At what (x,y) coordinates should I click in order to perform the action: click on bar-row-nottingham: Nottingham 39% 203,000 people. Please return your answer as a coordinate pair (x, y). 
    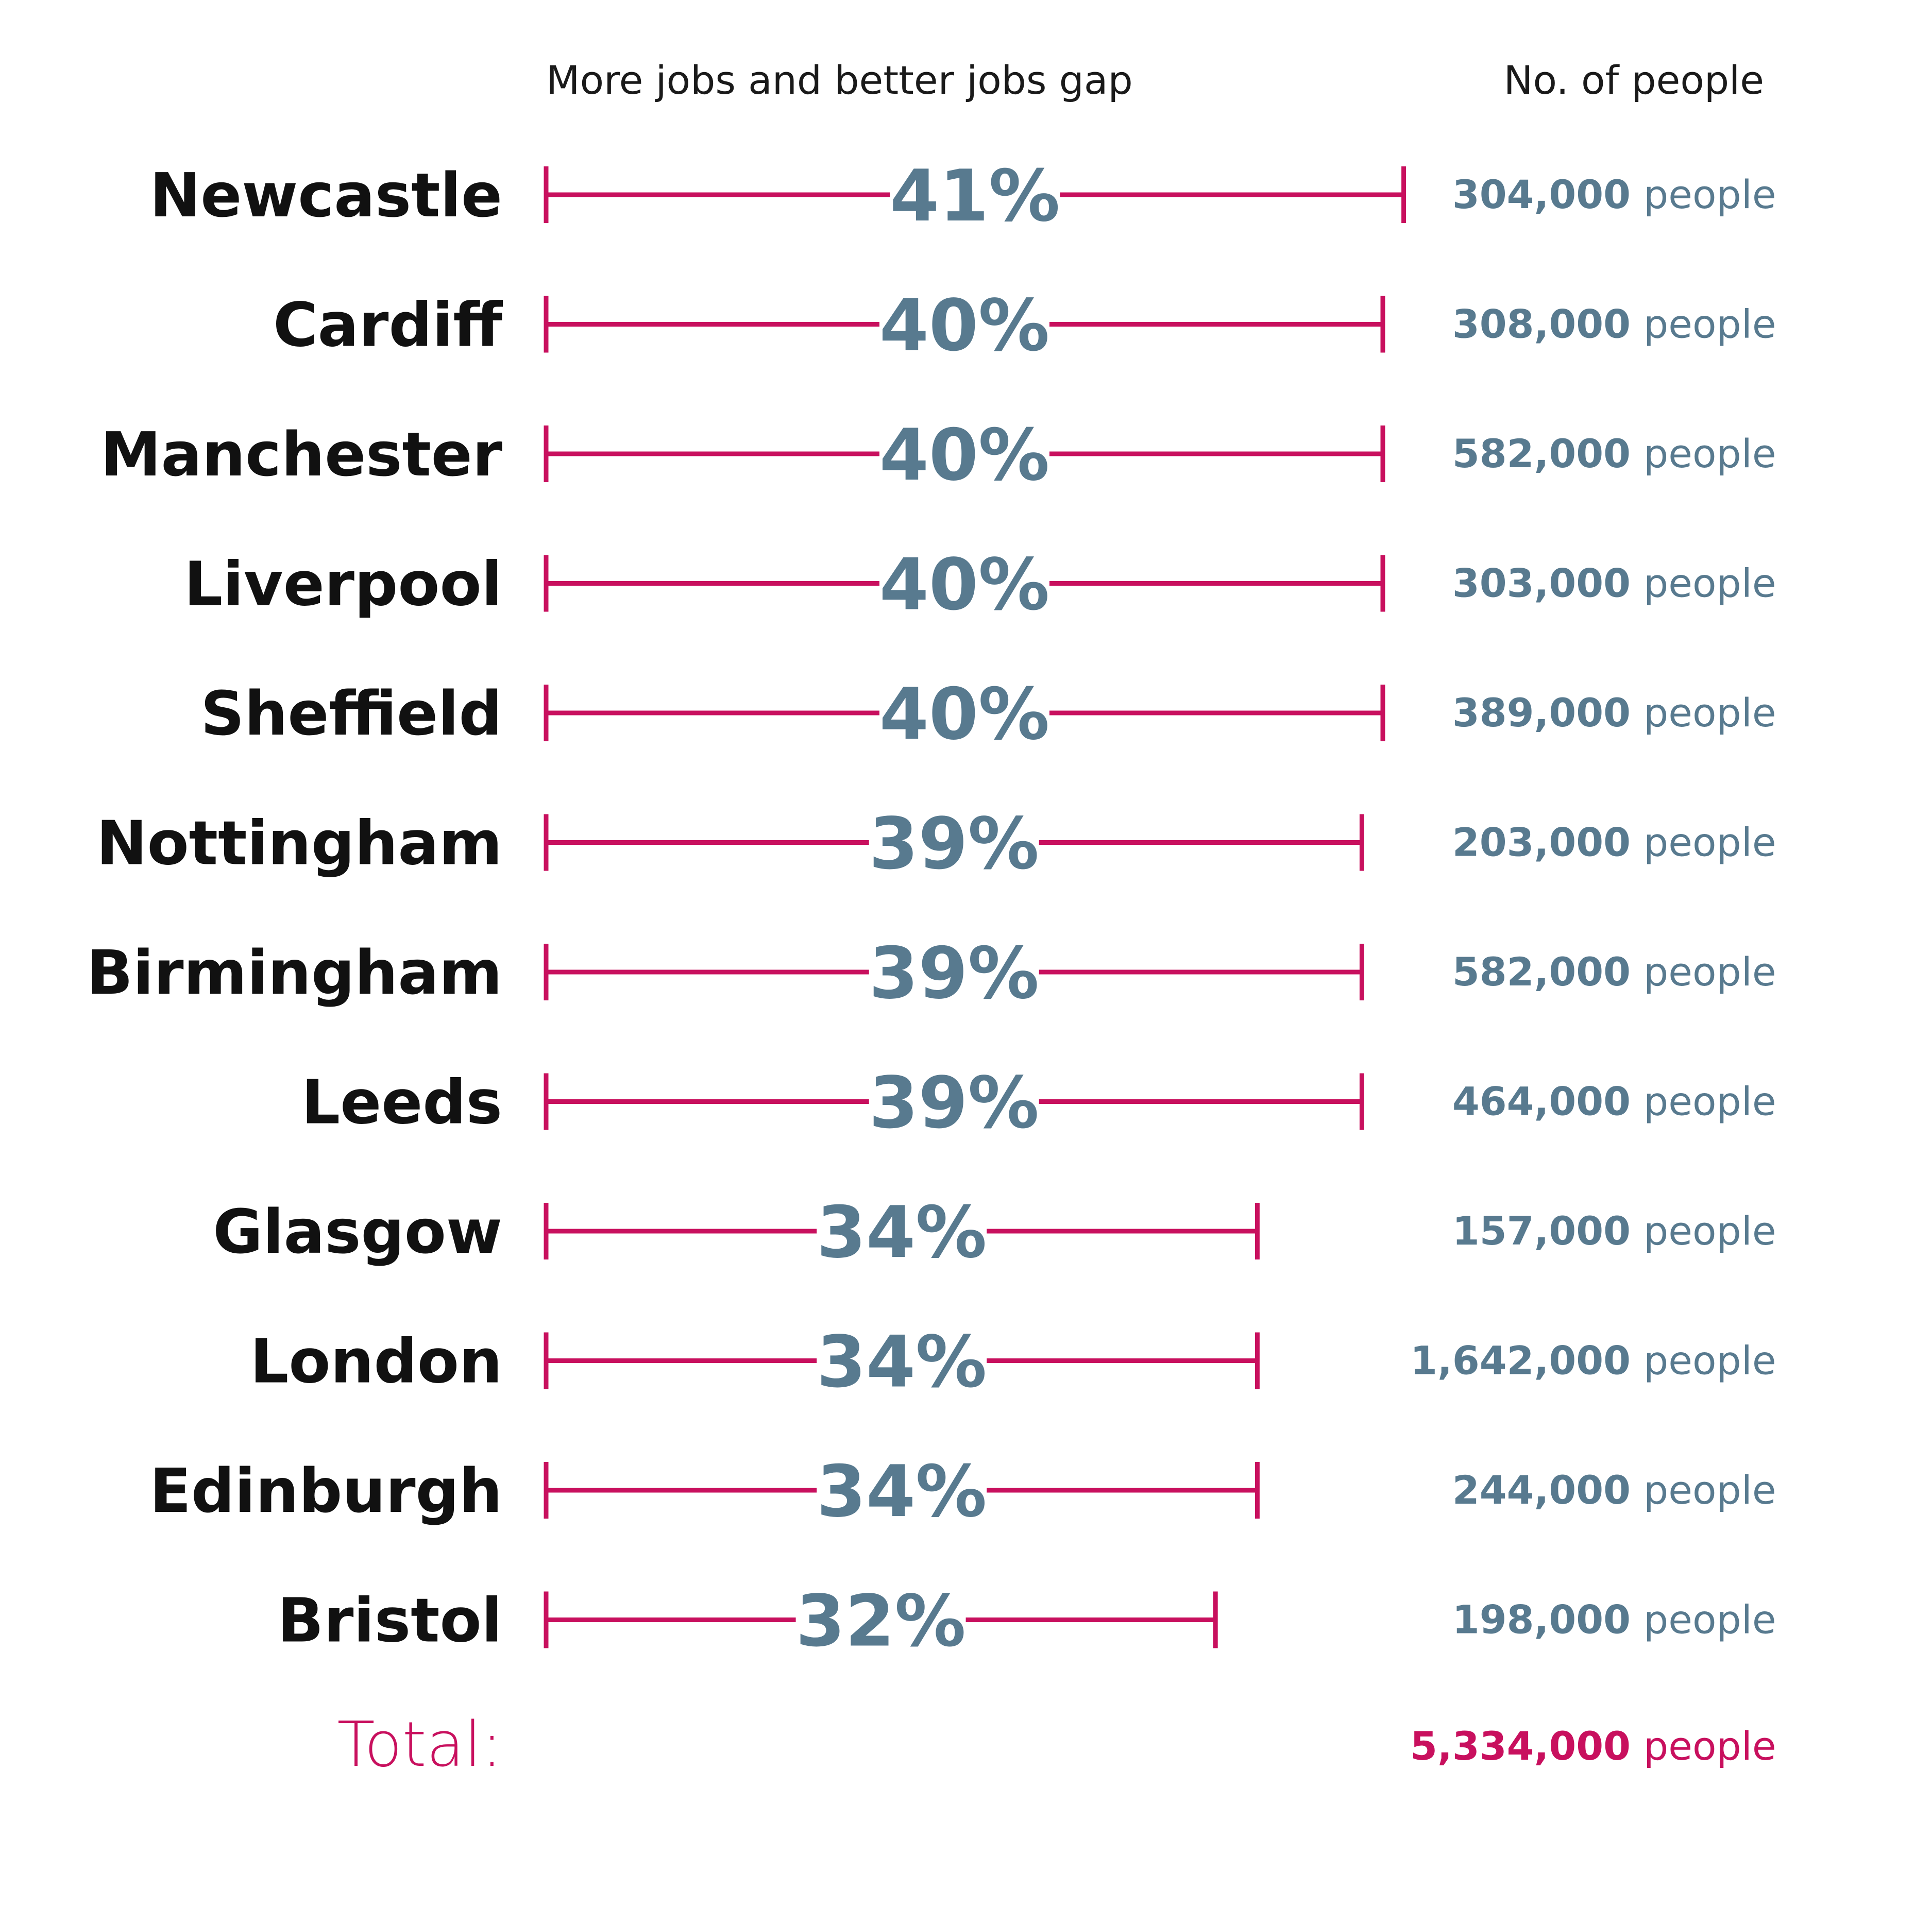
    Looking at the image, I should click on (936, 845).